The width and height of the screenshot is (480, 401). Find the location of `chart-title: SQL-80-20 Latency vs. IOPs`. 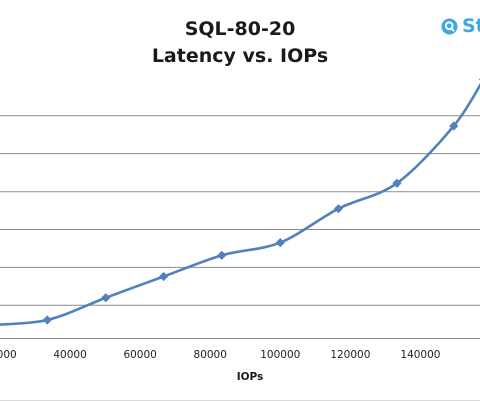

chart-title: SQL-80-20 Latency vs. IOPs is located at coordinates (240, 43).